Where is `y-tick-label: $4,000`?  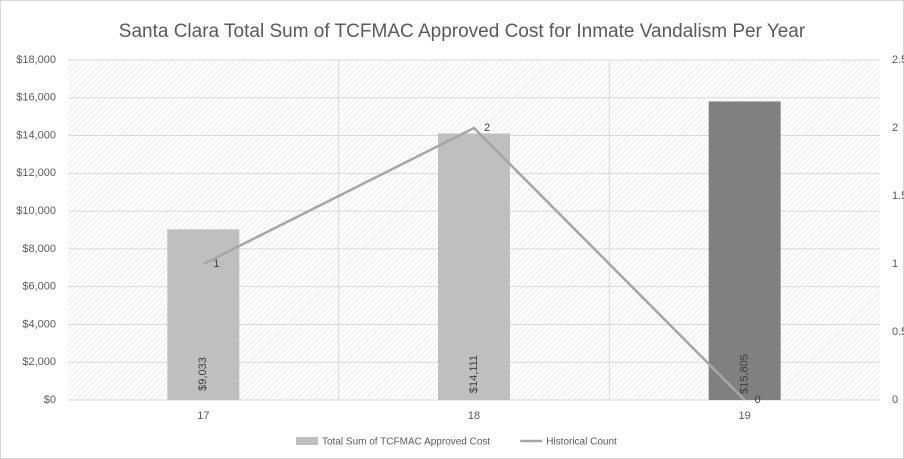 y-tick-label: $4,000 is located at coordinates (39, 324).